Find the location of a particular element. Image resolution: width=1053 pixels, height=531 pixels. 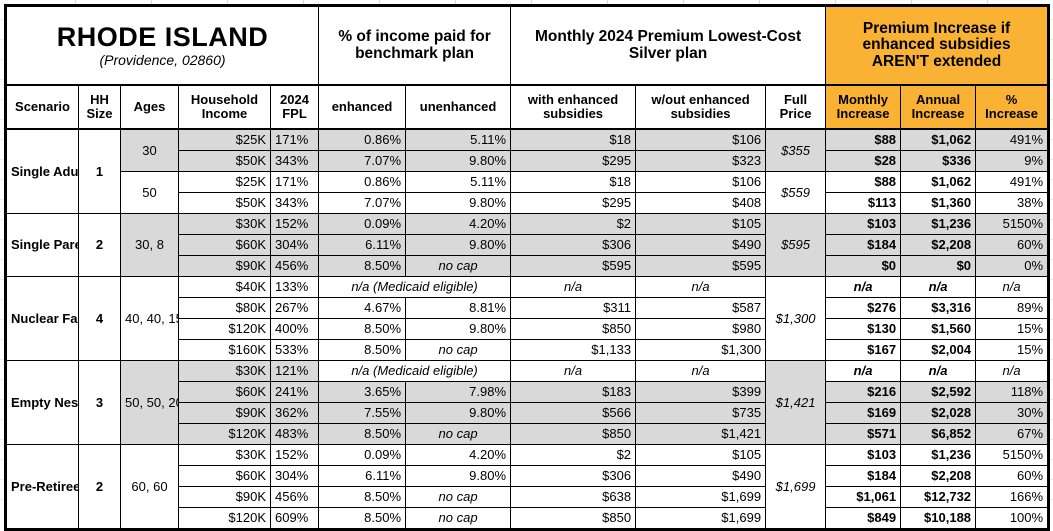

col-header-ages: Ages is located at coordinates (149, 107).